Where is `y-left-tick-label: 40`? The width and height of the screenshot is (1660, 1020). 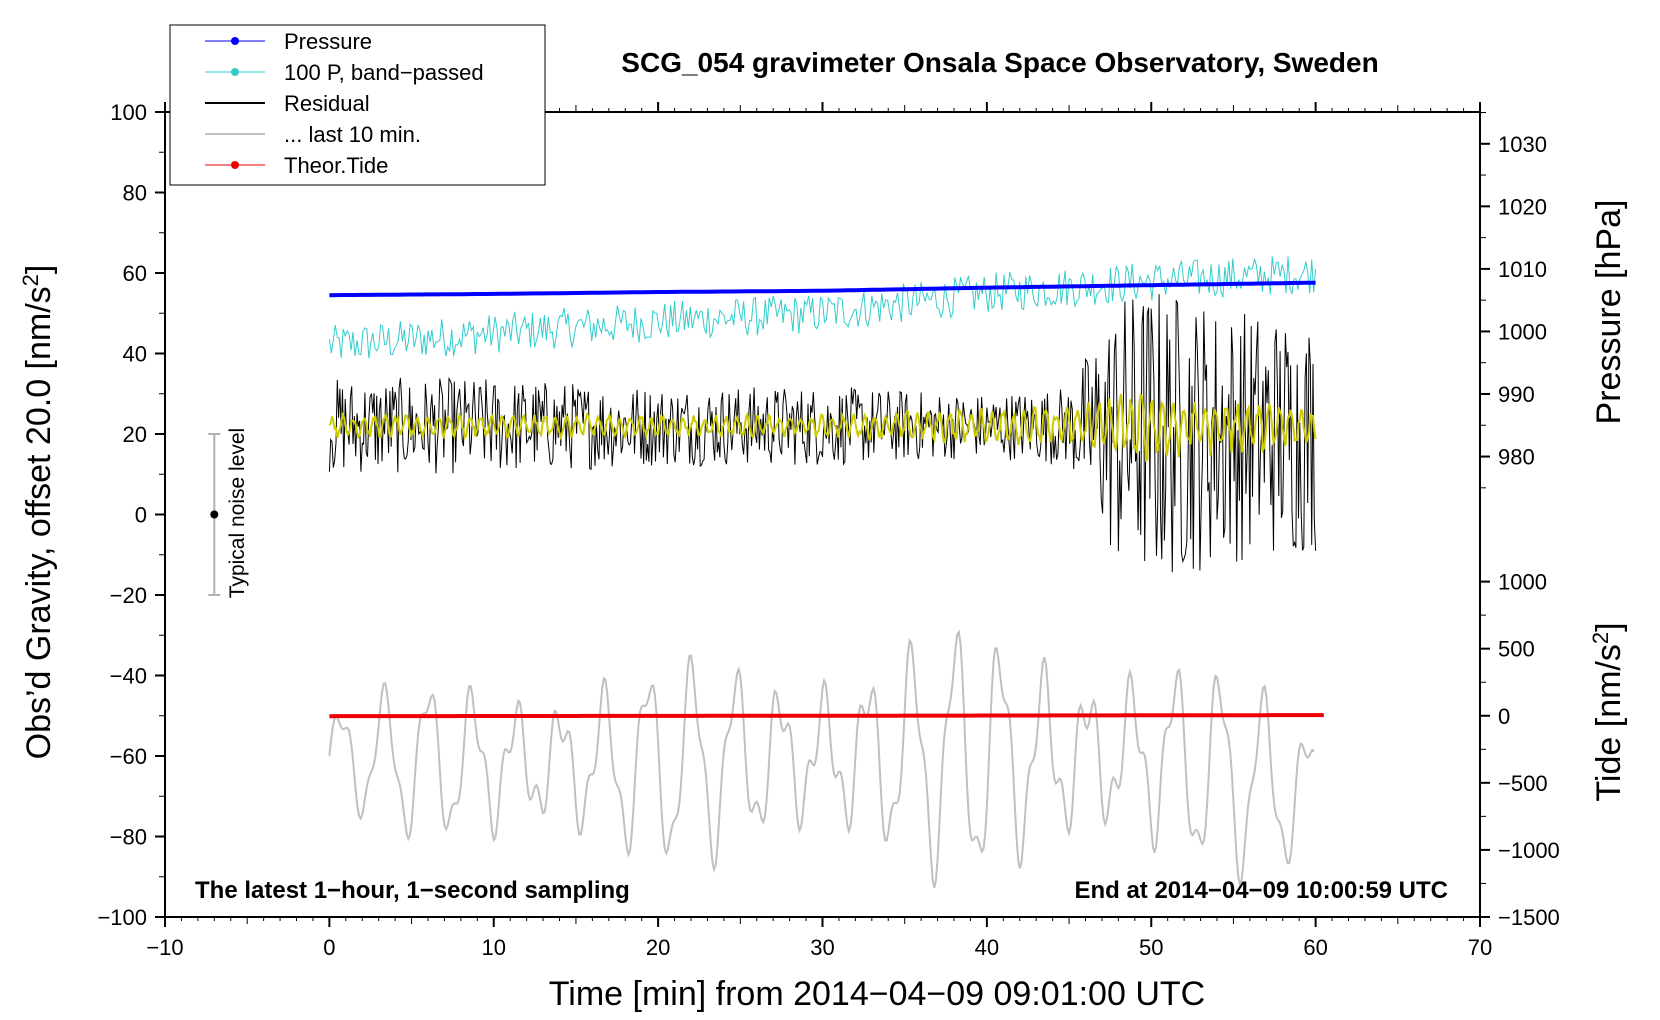 y-left-tick-label: 40 is located at coordinates (135, 354).